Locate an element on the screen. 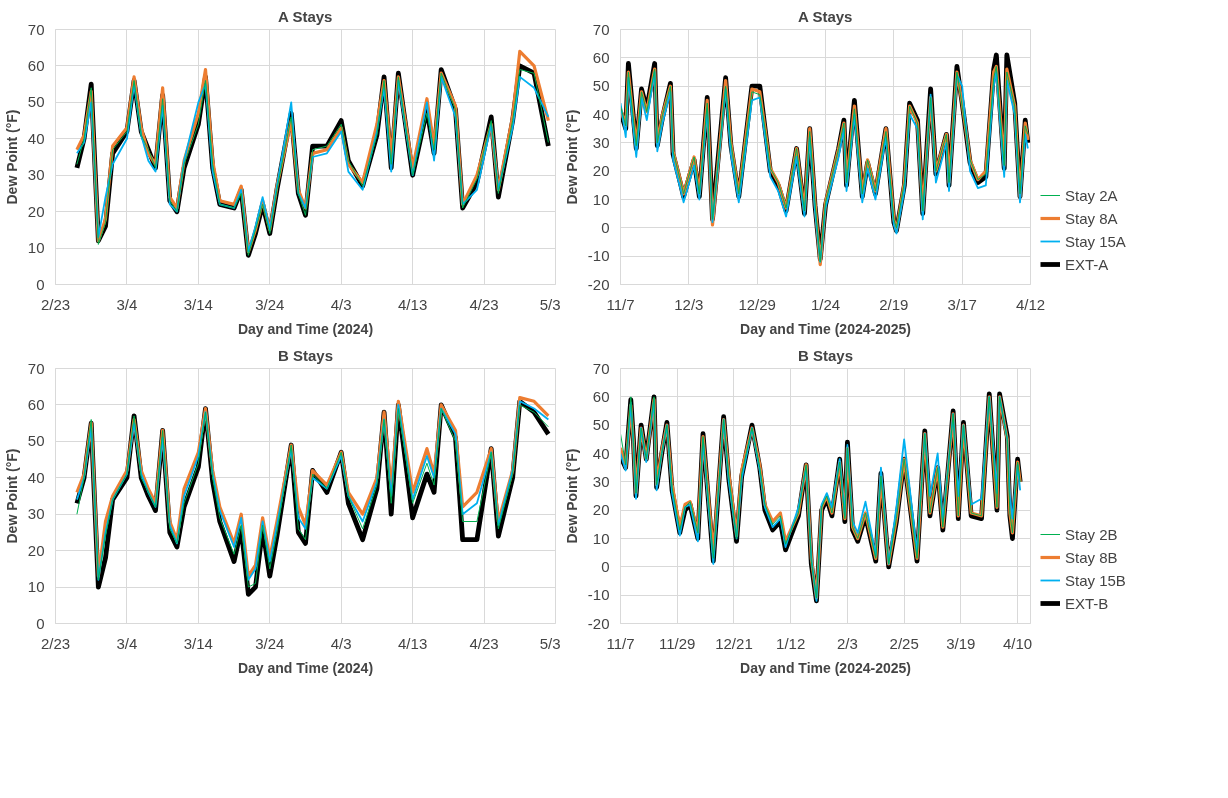 This screenshot has width=1228, height=798. x-tick-label: 12/3 is located at coordinates (689, 304).